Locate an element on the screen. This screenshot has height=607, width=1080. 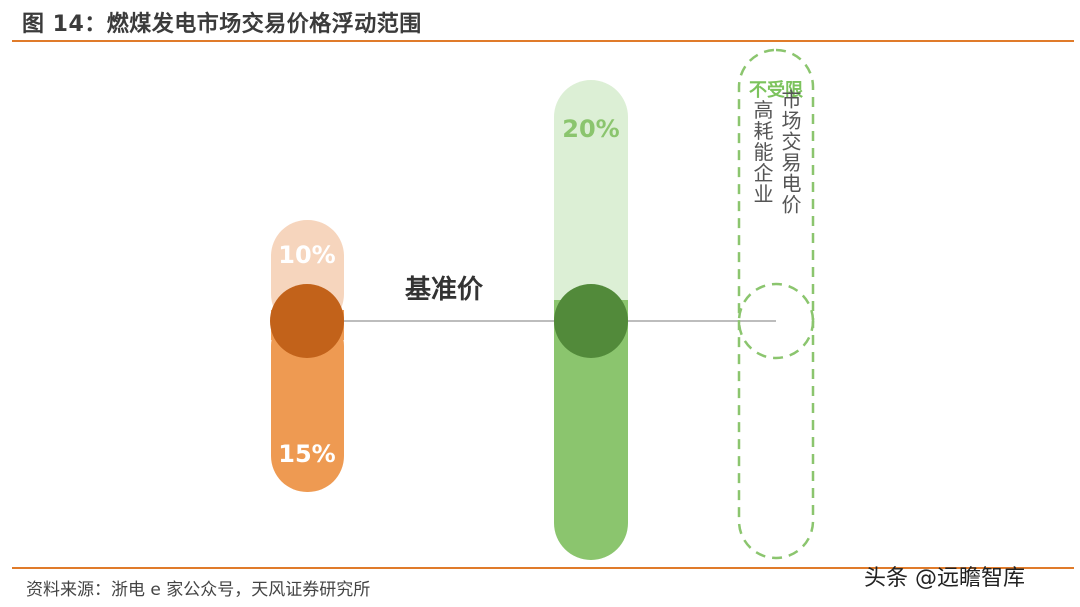
baseline-label: 基准价 is located at coordinates (444, 290).